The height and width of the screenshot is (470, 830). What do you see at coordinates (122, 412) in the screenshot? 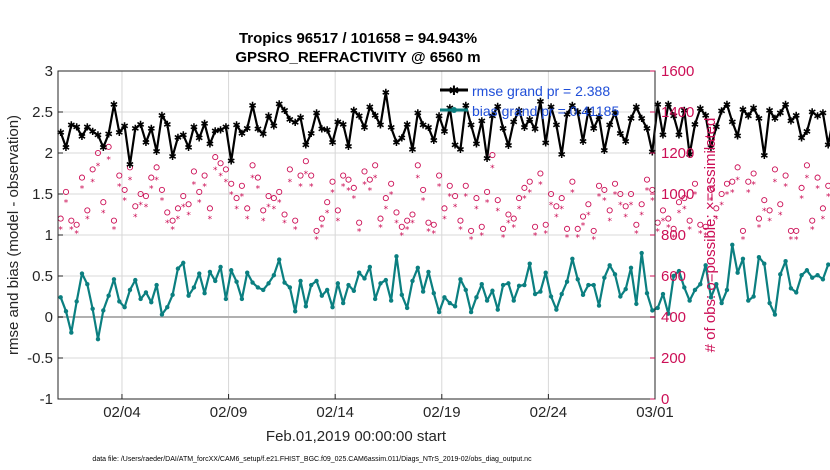
I see `x-tick-label: 02/04` at bounding box center [122, 412].